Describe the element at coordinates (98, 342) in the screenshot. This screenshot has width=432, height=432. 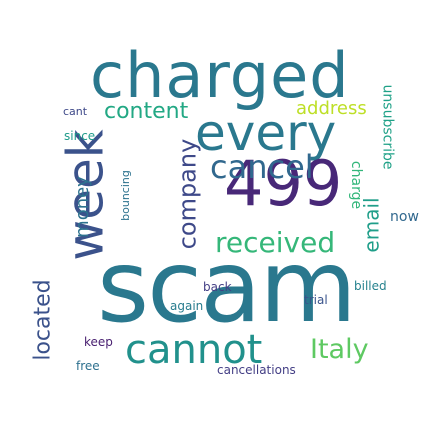
I see `word-keep: keep` at that location.